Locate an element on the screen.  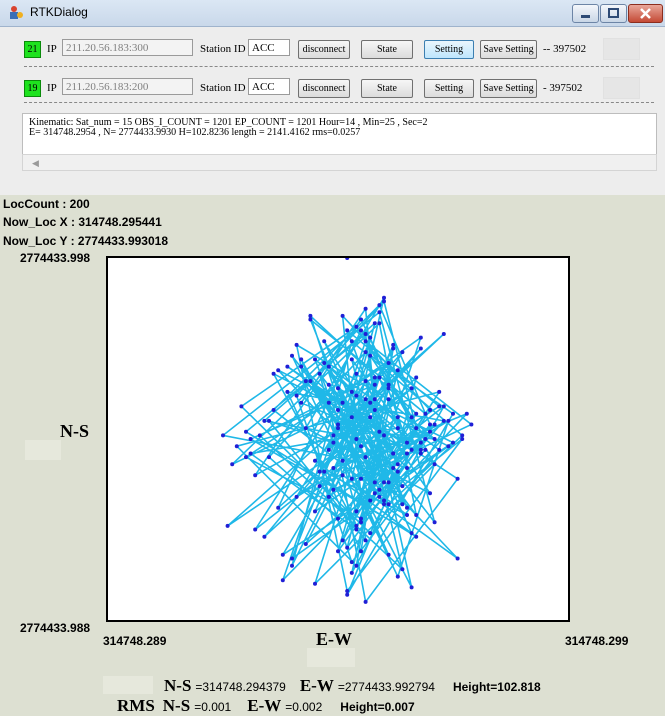
ip-field: 211.20.56.183:200 is located at coordinates (127, 86).